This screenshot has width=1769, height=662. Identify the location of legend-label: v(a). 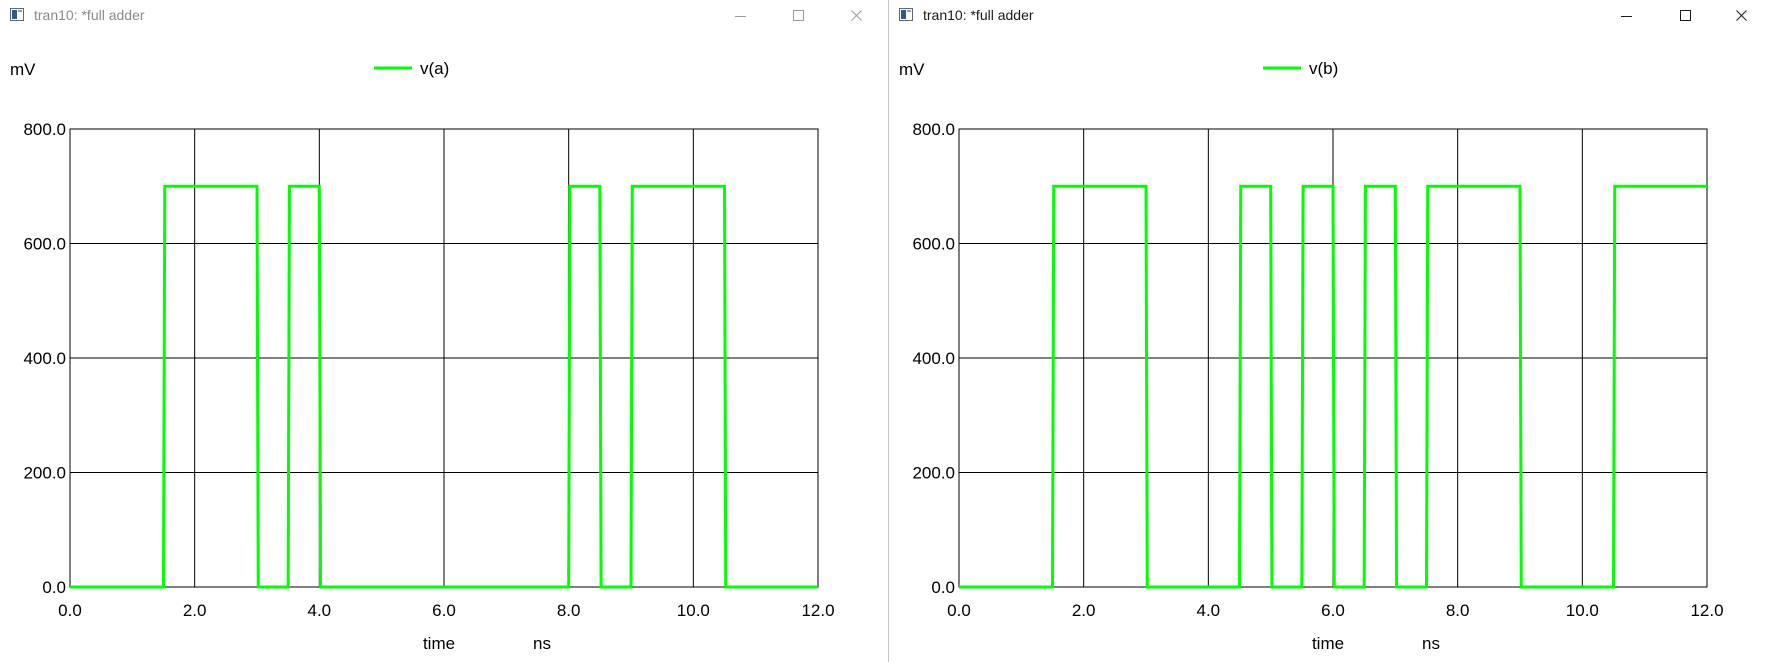
(434, 68).